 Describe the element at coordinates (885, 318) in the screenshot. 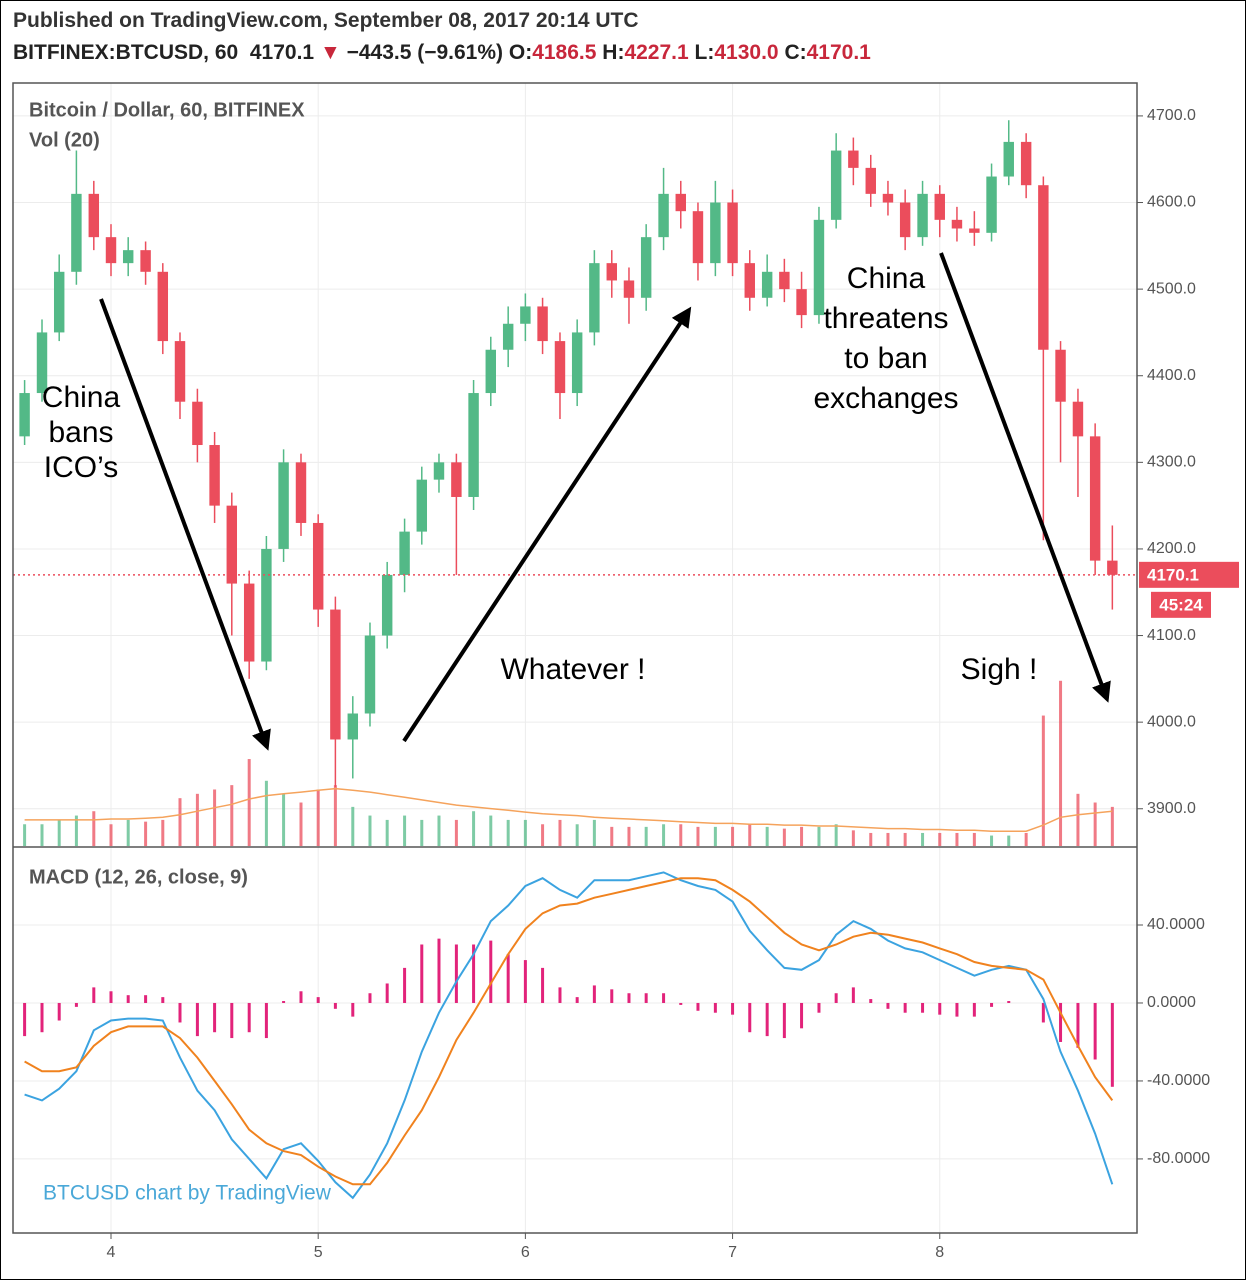

I see `annotation: threatens` at that location.